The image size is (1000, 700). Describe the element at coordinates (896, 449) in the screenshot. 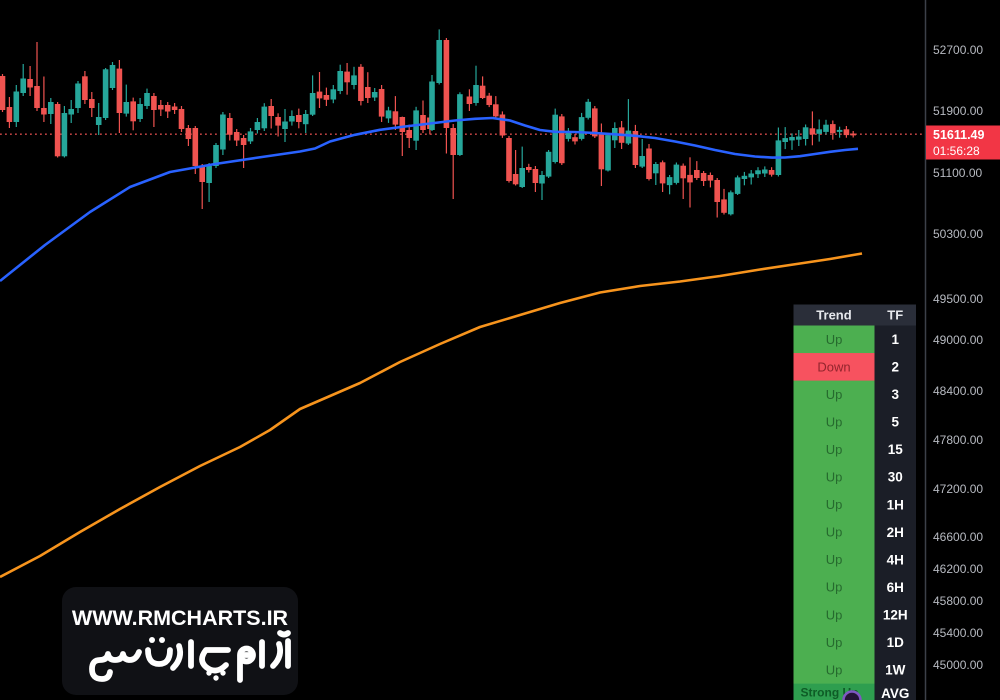

I see `svg-text: 15` at that location.